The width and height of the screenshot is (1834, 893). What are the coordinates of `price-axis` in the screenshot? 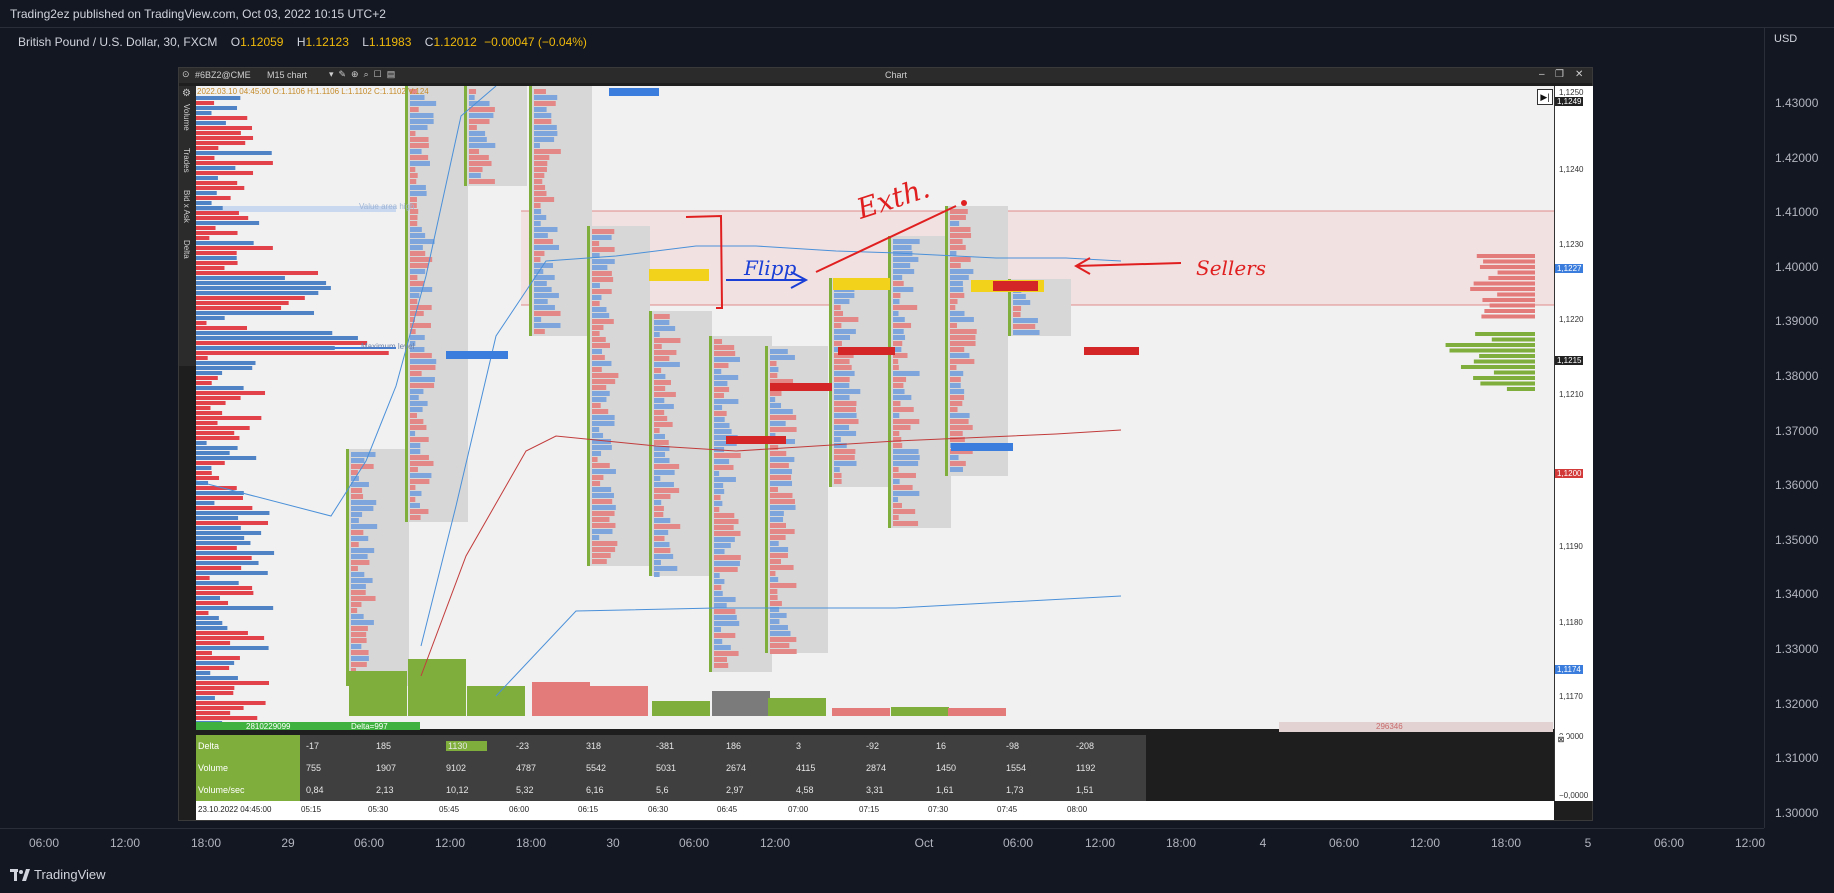 It's located at (1799, 428).